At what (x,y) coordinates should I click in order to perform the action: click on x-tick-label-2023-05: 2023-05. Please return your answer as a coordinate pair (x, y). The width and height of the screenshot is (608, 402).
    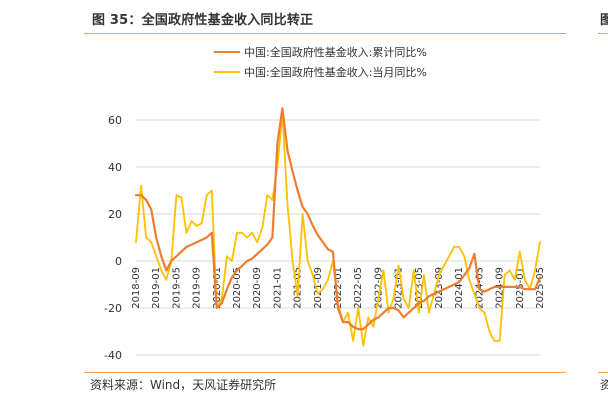
    Looking at the image, I should click on (419, 288).